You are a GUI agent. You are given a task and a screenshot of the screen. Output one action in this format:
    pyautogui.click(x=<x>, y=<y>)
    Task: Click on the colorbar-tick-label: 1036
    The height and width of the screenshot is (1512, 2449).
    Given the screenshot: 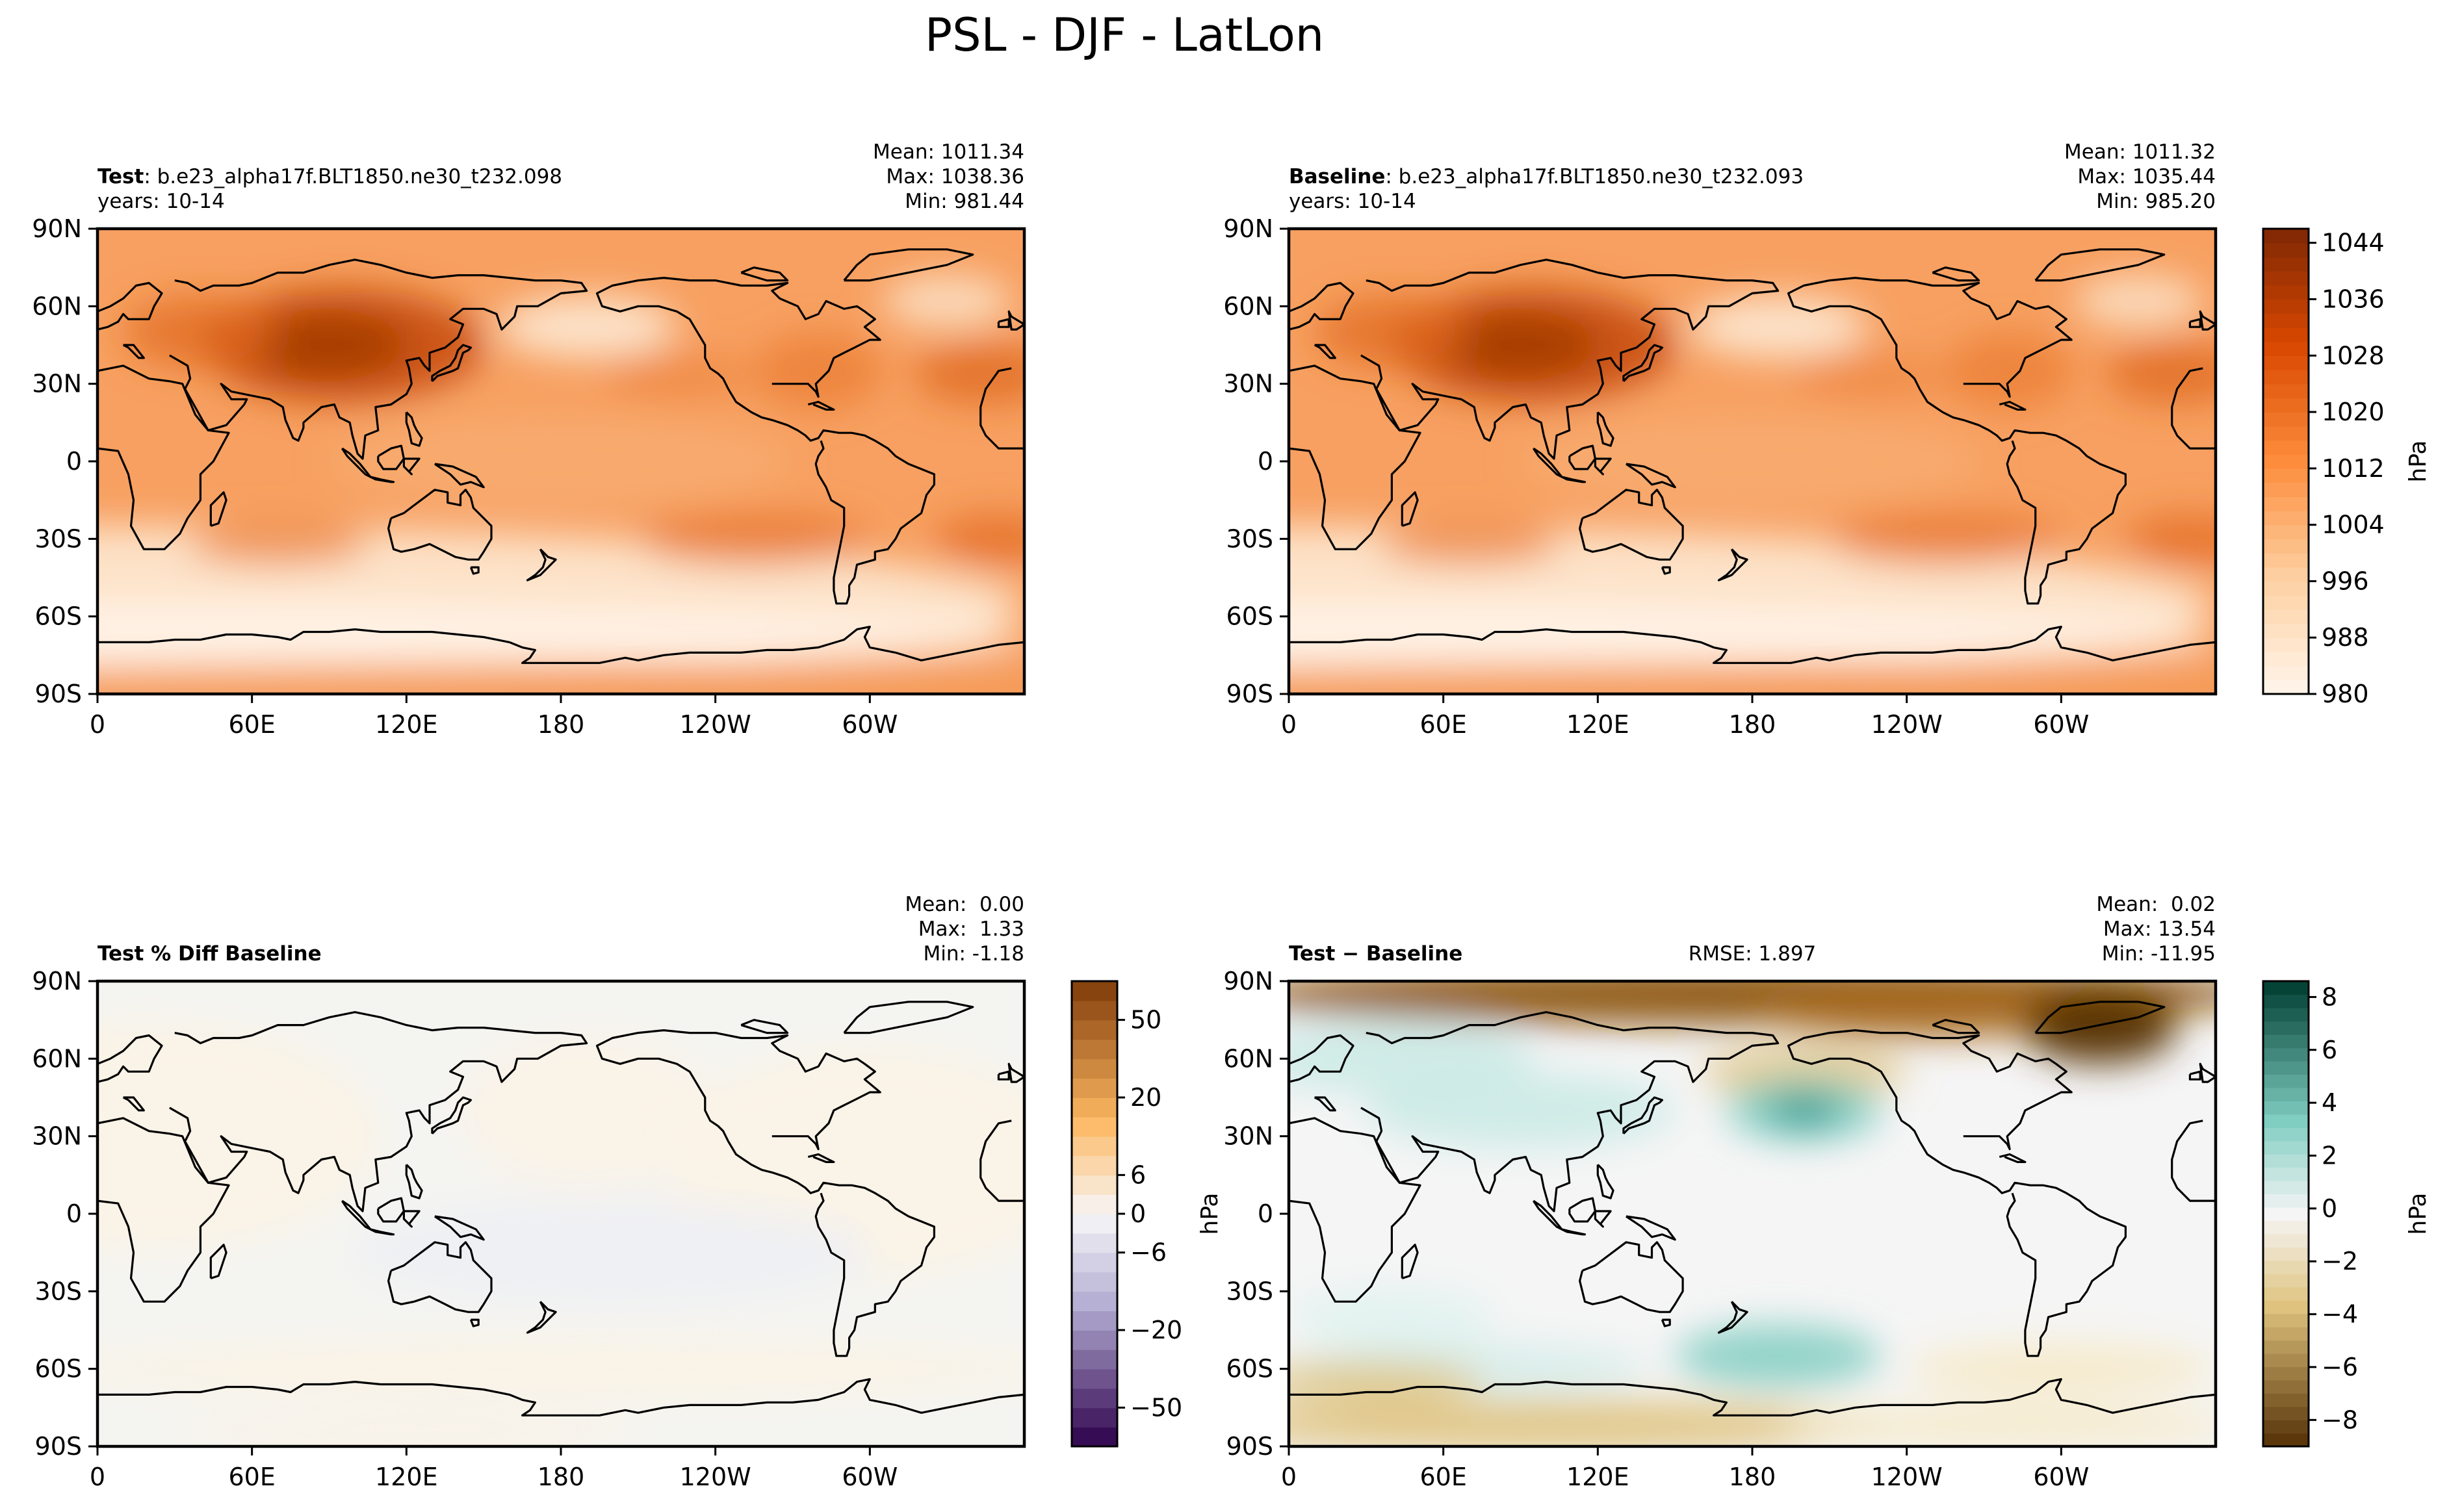 What is the action you would take?
    pyautogui.click(x=2353, y=299)
    